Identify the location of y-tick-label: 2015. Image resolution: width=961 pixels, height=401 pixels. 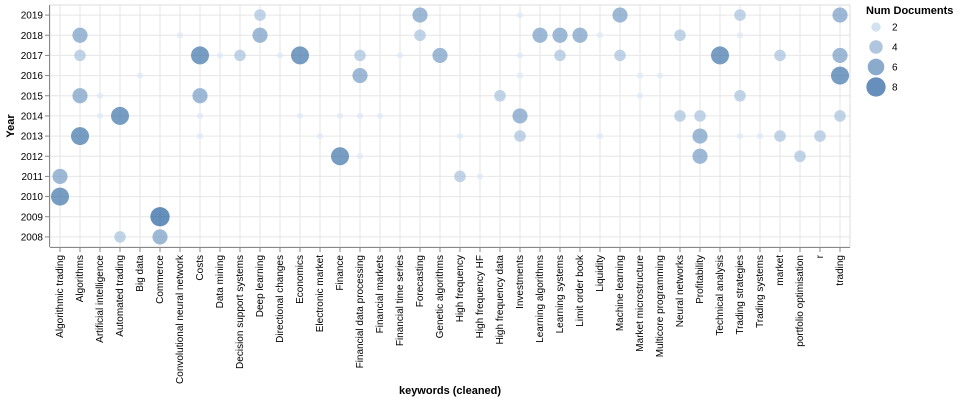
(32, 96).